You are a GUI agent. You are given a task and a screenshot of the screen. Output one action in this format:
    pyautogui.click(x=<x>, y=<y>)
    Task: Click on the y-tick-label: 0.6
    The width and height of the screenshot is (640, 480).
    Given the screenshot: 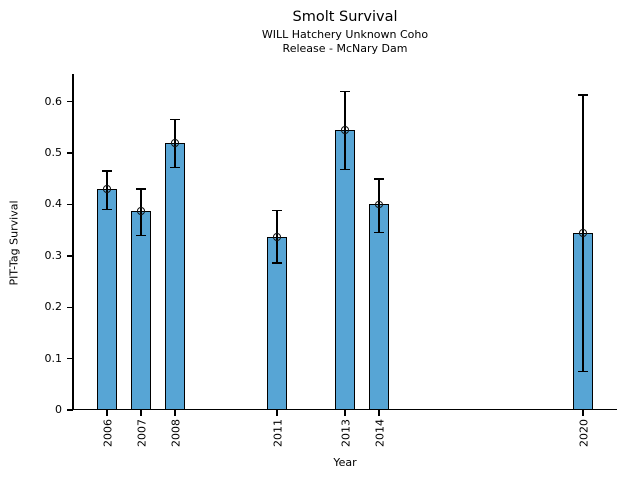 What is the action you would take?
    pyautogui.click(x=53, y=101)
    